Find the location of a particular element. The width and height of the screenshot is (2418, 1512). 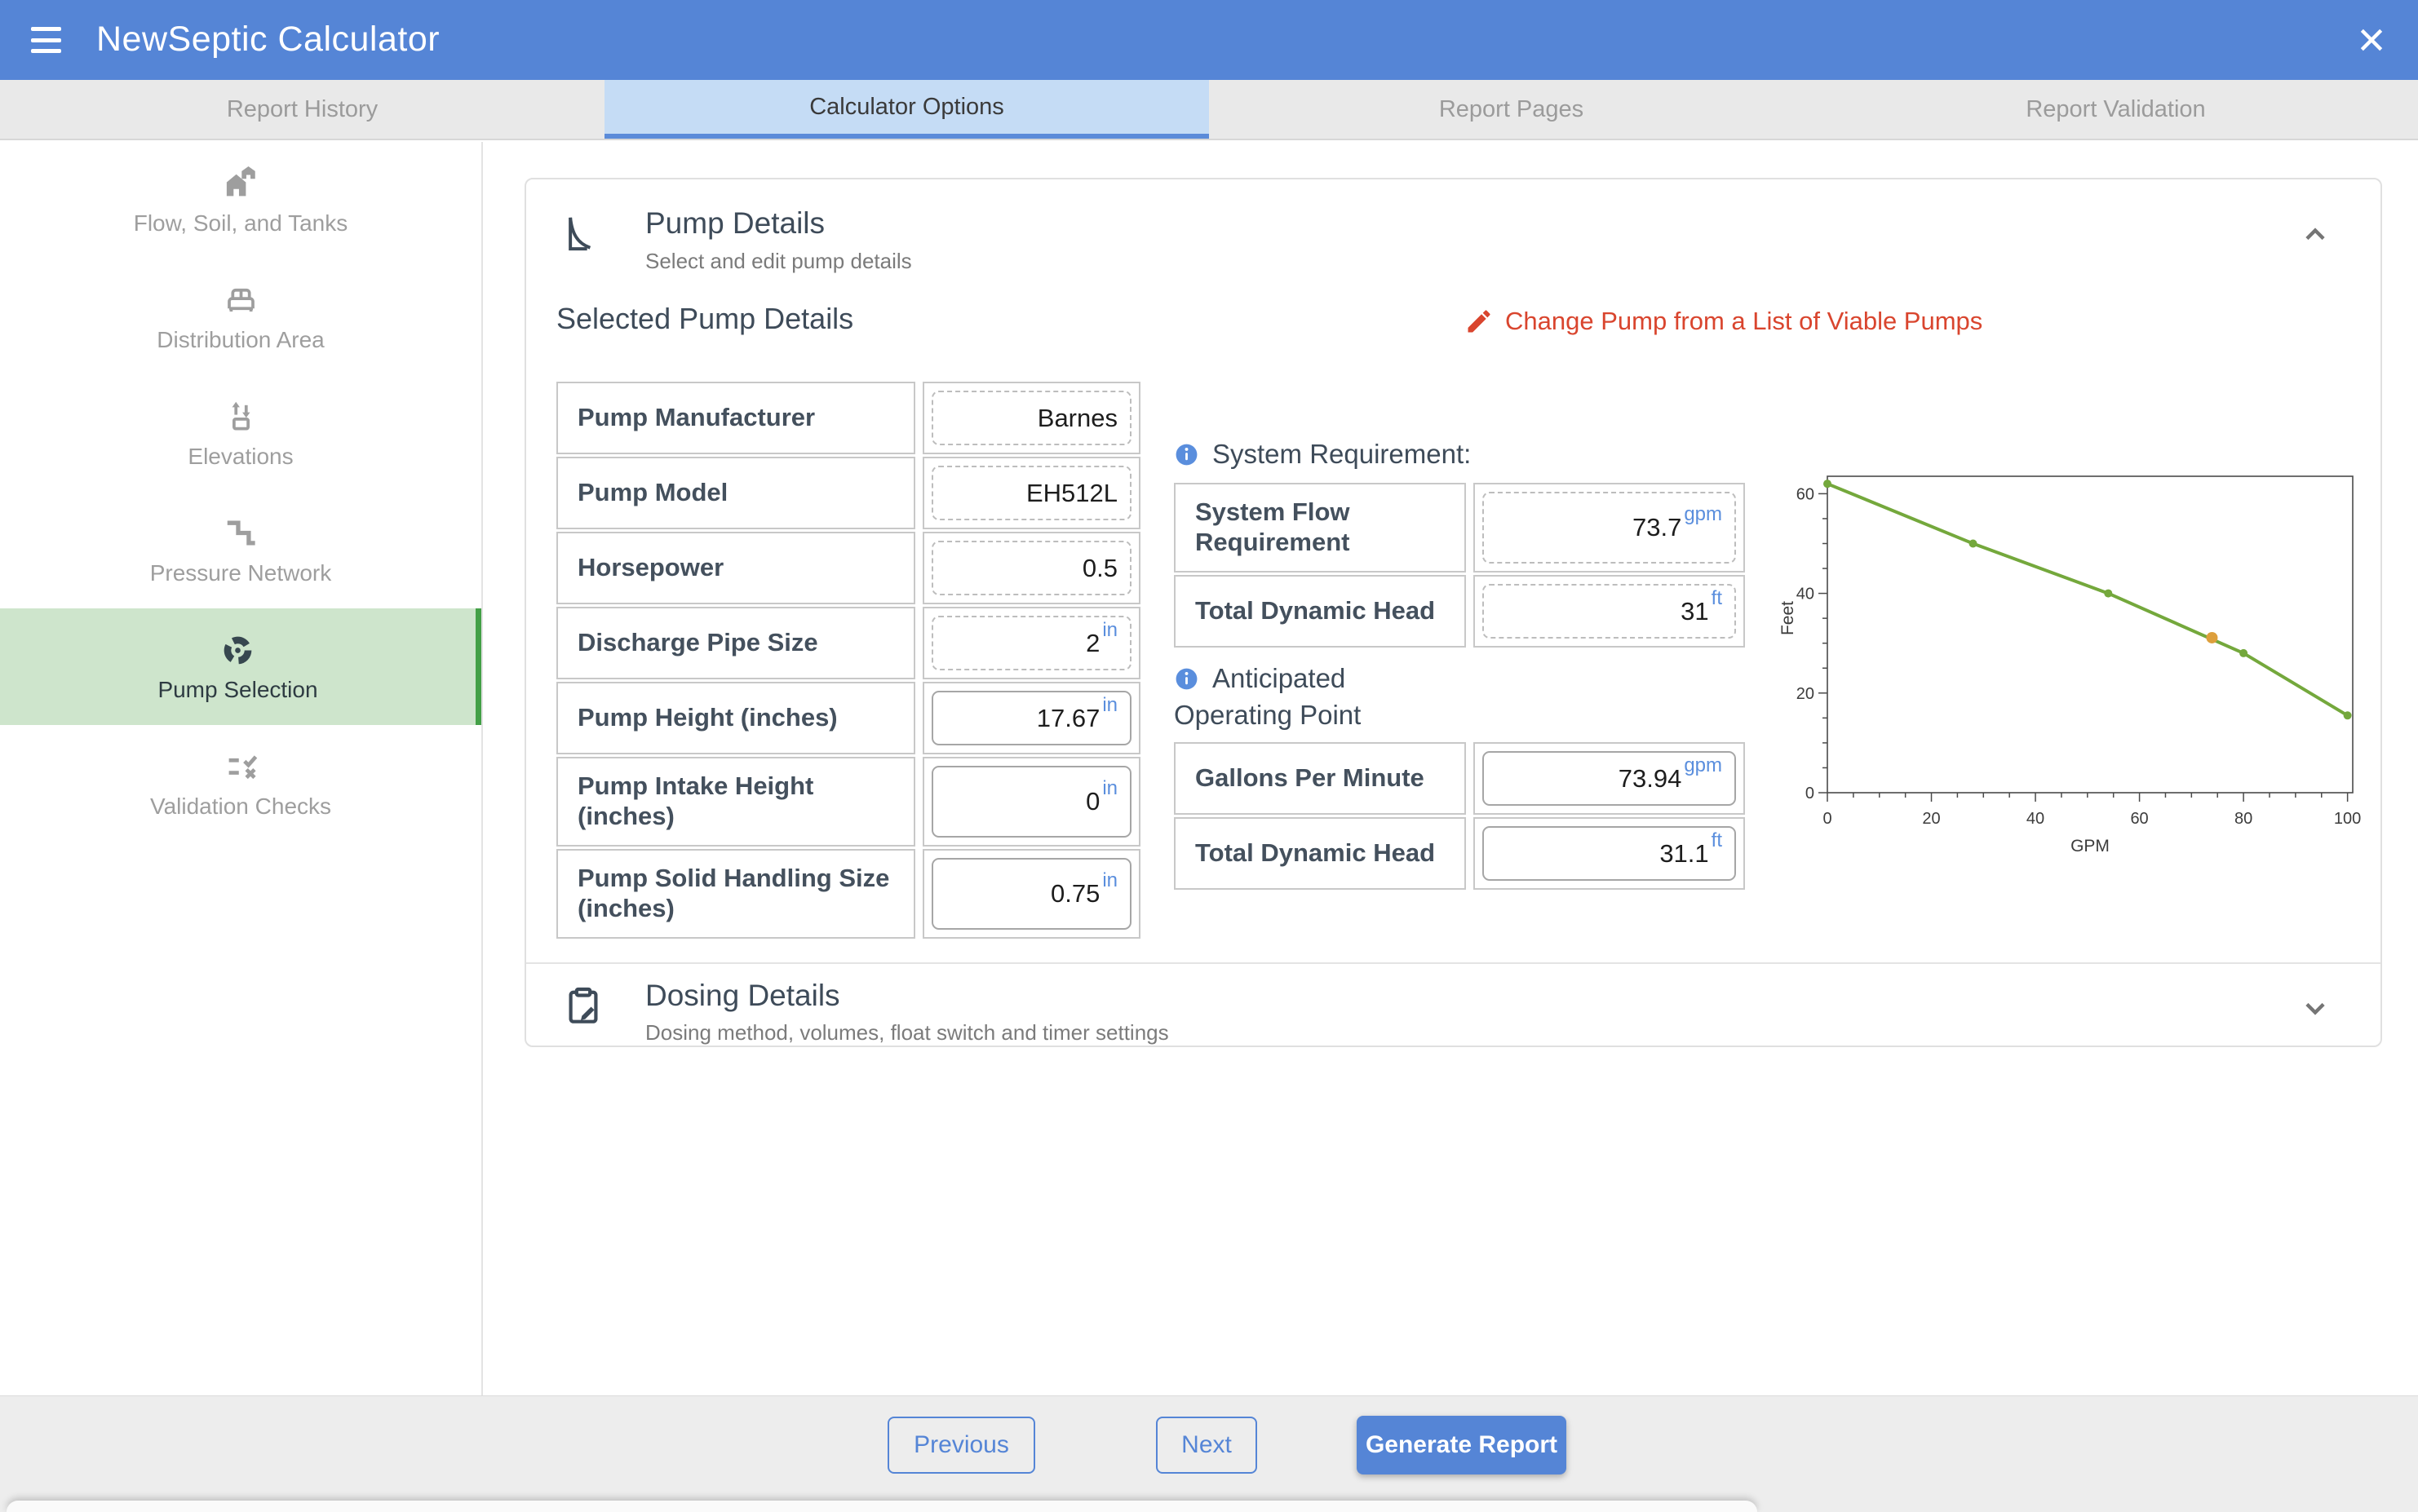

field-value-cell: 0.75 in is located at coordinates (1031, 894).